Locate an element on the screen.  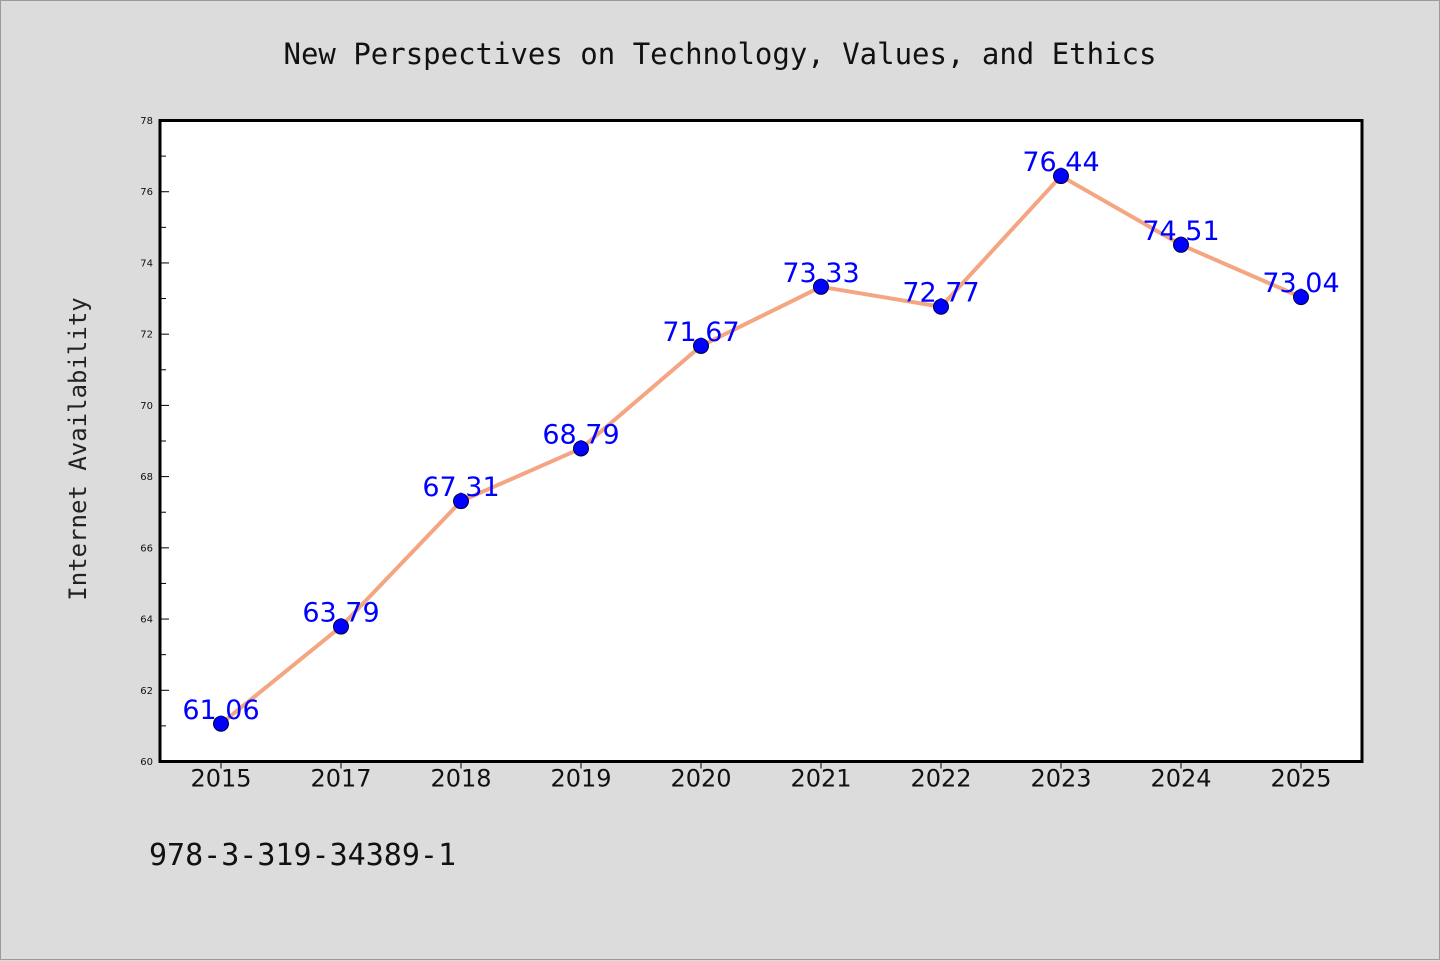
x-tick-label: 2021 is located at coordinates (820, 779).